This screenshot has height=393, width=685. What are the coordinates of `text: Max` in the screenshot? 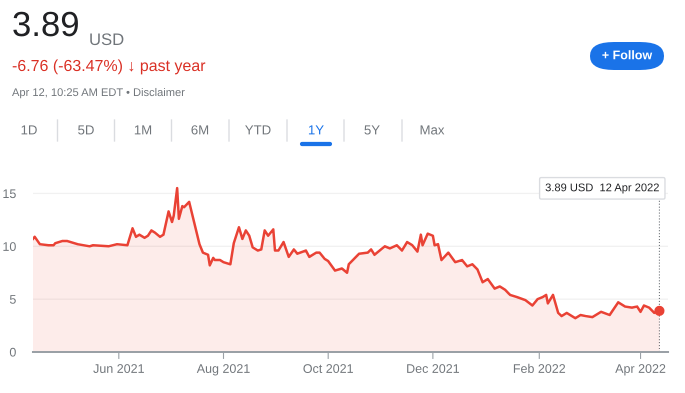 It's located at (432, 130).